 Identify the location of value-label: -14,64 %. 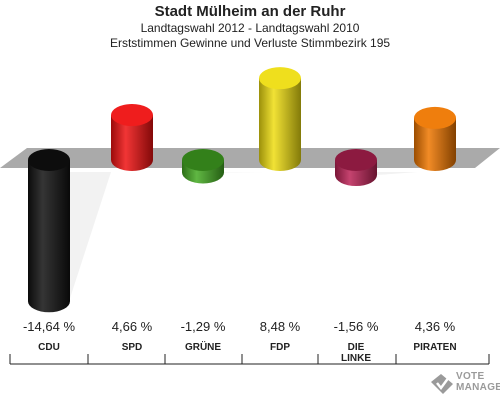
(49, 326).